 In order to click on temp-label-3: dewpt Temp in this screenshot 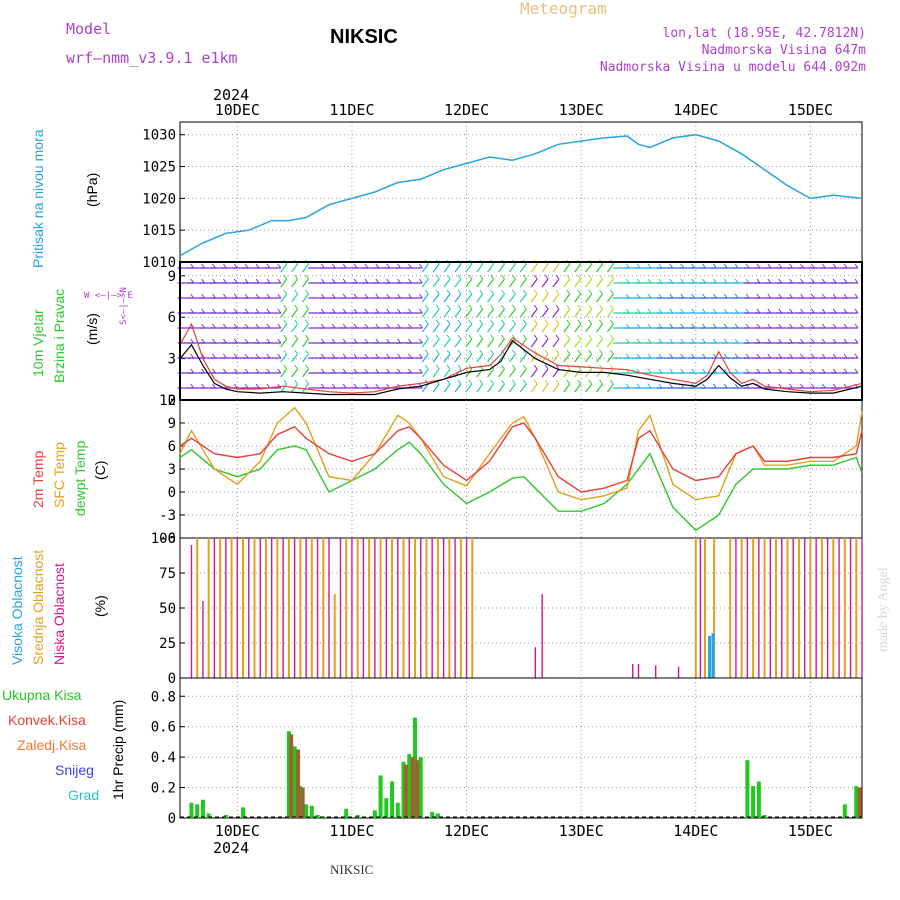, I will do `click(80, 478)`.